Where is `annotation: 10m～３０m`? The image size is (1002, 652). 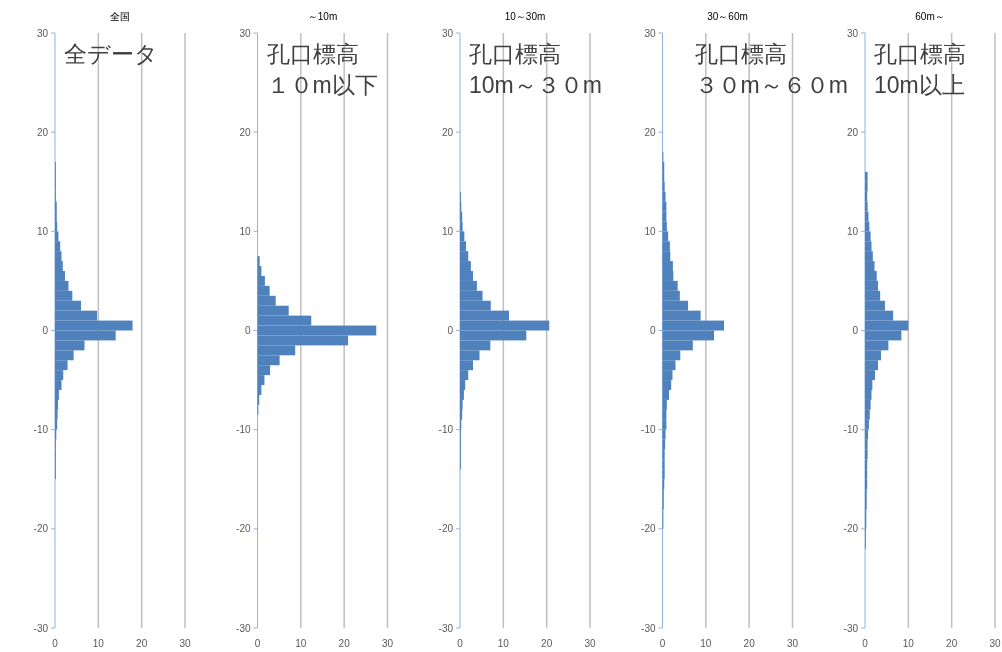 annotation: 10m～３０m is located at coordinates (535, 85).